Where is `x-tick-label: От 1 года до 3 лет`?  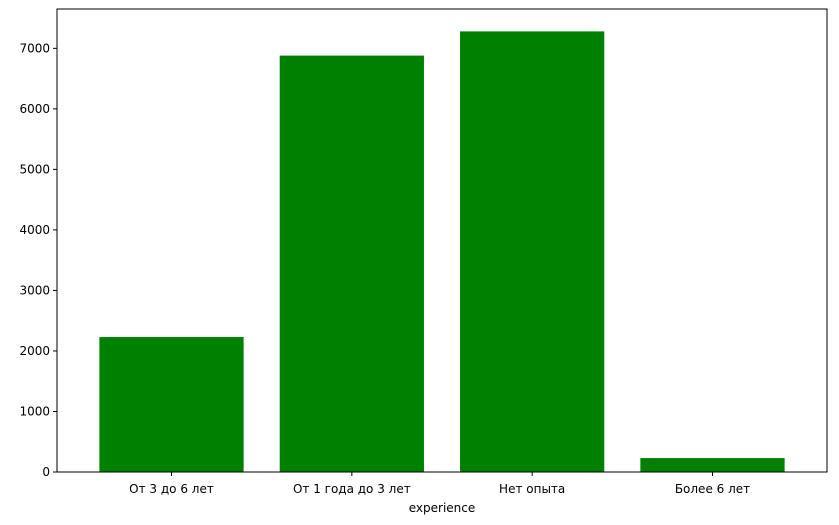
x-tick-label: От 1 года до 3 лет is located at coordinates (352, 489).